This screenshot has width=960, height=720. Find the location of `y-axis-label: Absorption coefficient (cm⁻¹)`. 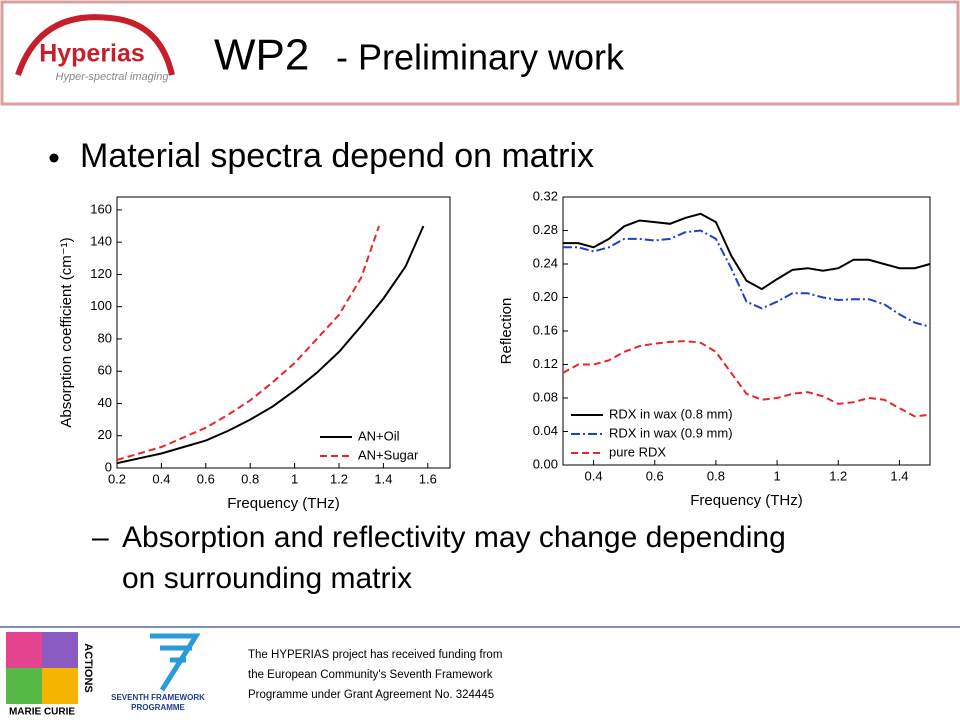

y-axis-label: Absorption coefficient (cm⁻¹) is located at coordinates (66, 332).